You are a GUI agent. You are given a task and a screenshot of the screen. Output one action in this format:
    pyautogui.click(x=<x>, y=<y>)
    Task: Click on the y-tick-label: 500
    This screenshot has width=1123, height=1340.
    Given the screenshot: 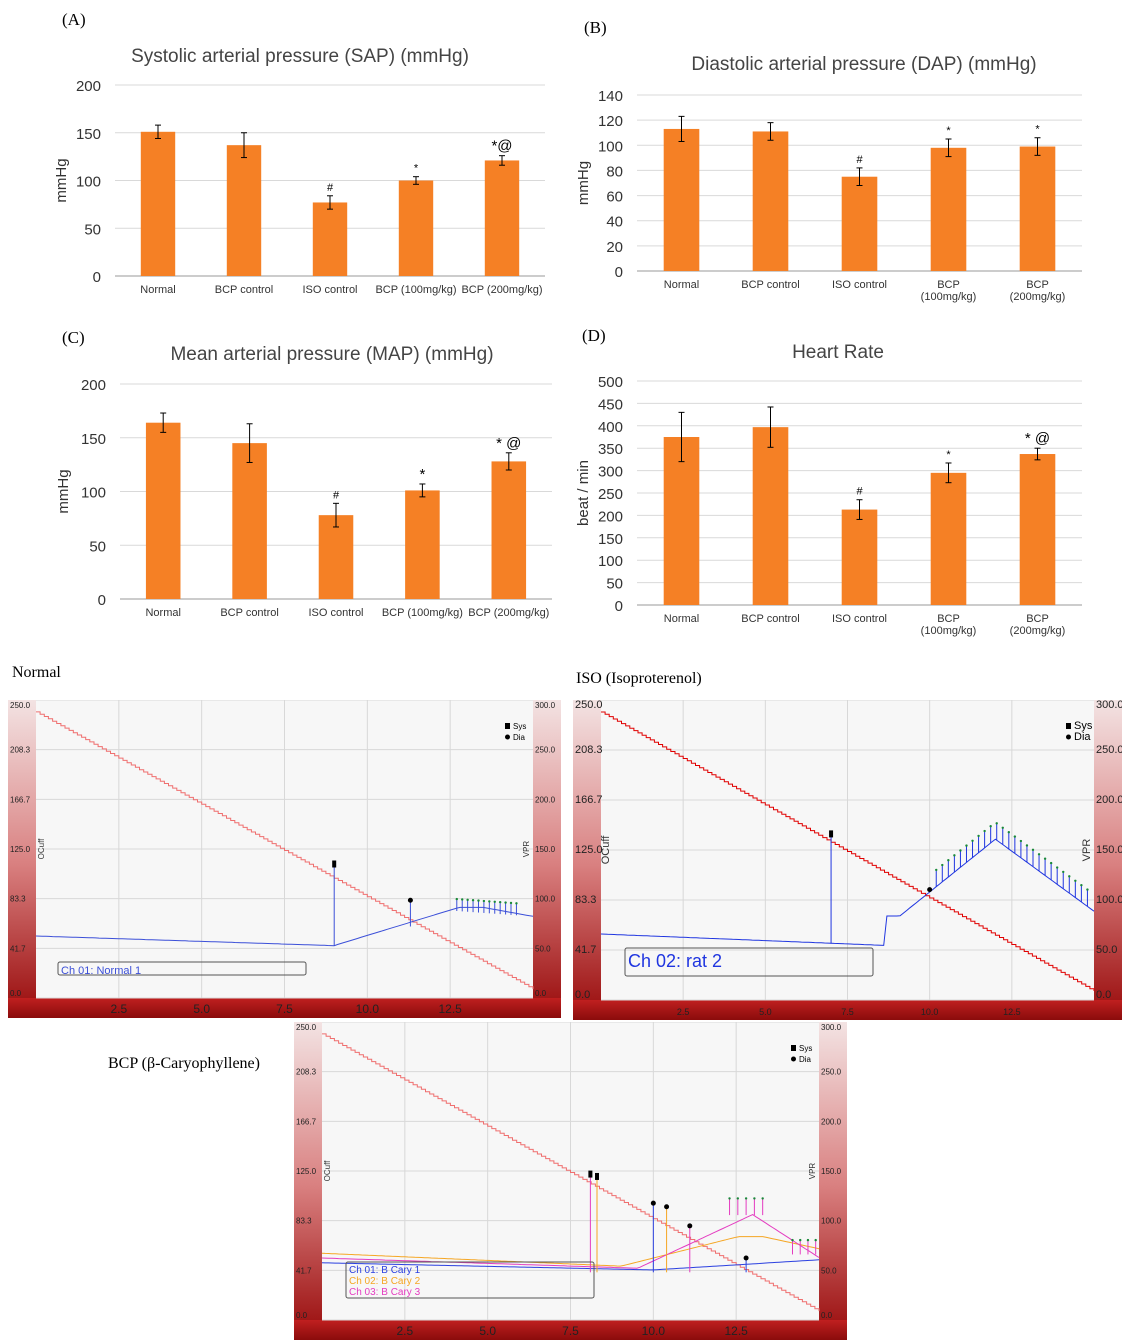 What is the action you would take?
    pyautogui.click(x=610, y=382)
    